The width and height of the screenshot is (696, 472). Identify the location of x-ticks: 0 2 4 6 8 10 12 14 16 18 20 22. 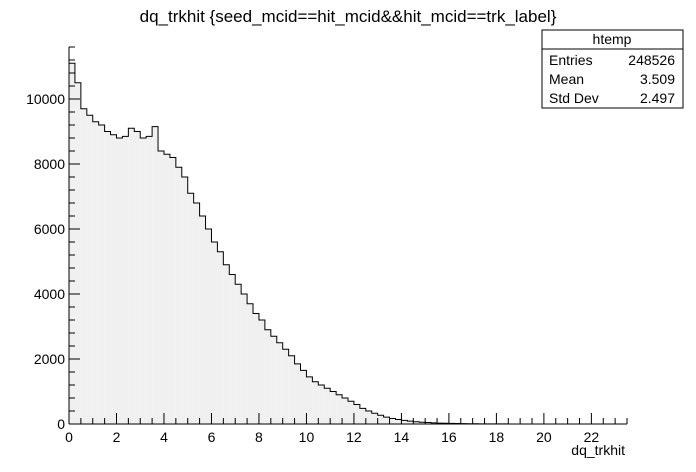
(346, 429).